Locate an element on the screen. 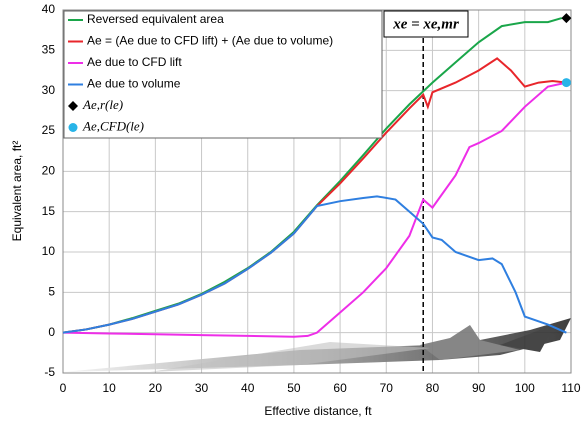  legend-label: Ae due to volume is located at coordinates (134, 84).